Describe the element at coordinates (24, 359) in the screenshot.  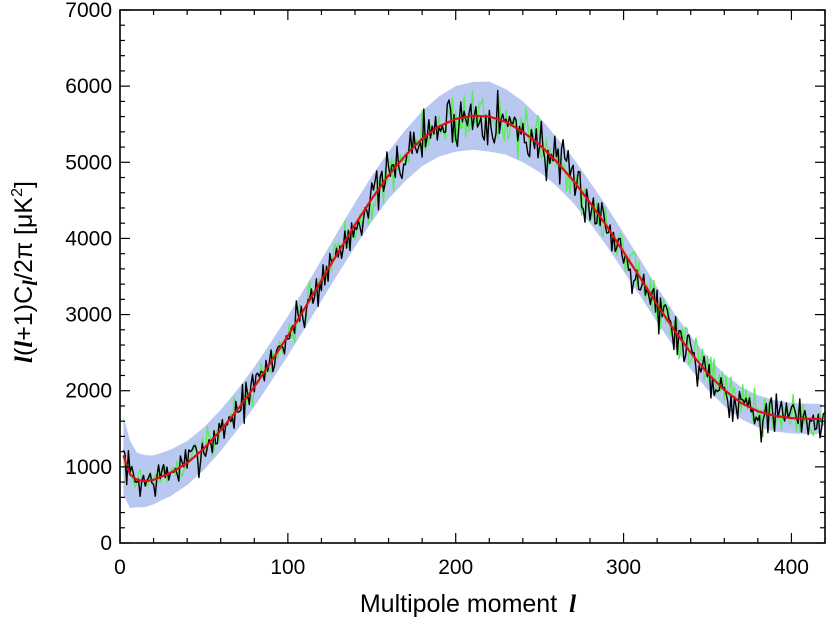
I see `y-label-symbol-1: l` at that location.